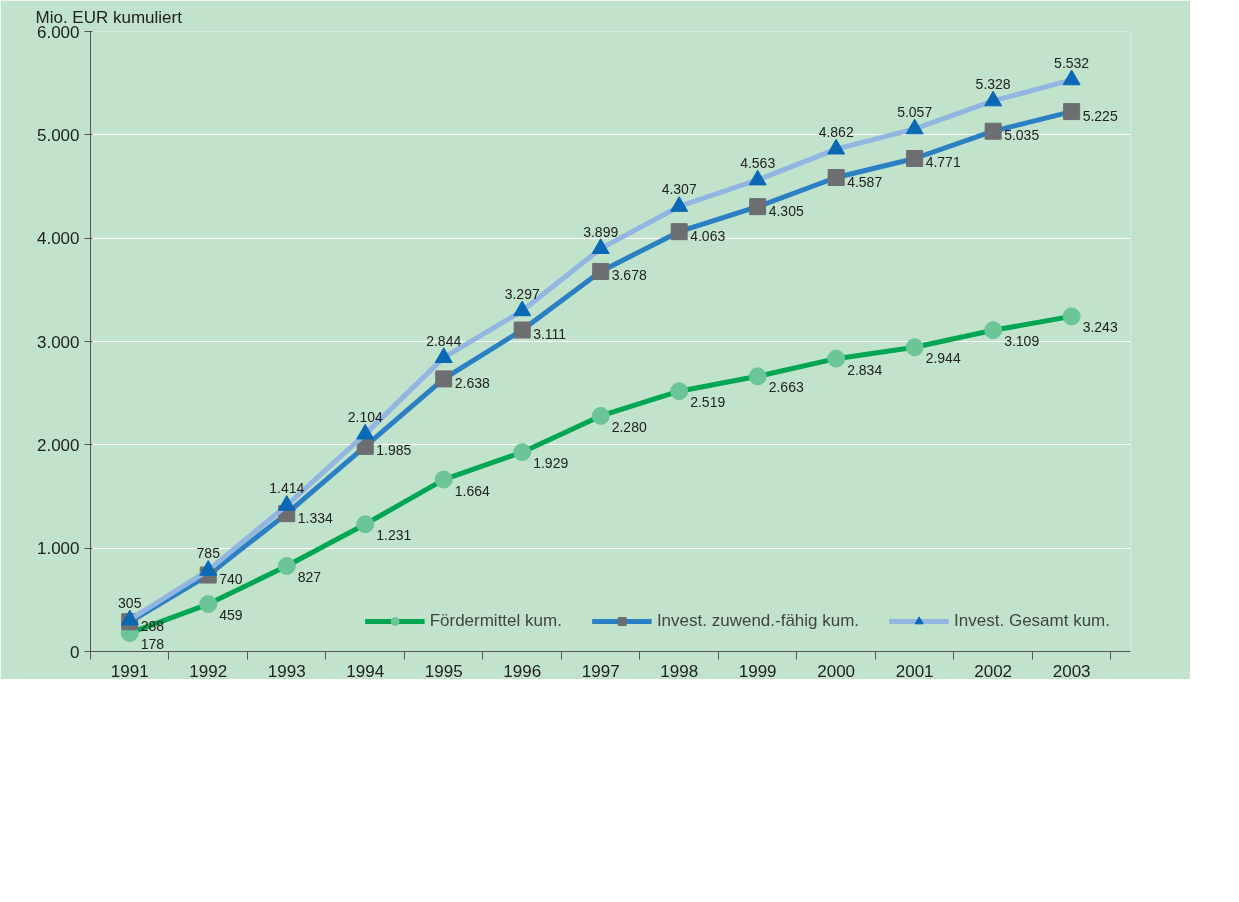 The height and width of the screenshot is (902, 1239). Describe the element at coordinates (208, 671) in the screenshot. I see `x-tick-label: 1992` at that location.